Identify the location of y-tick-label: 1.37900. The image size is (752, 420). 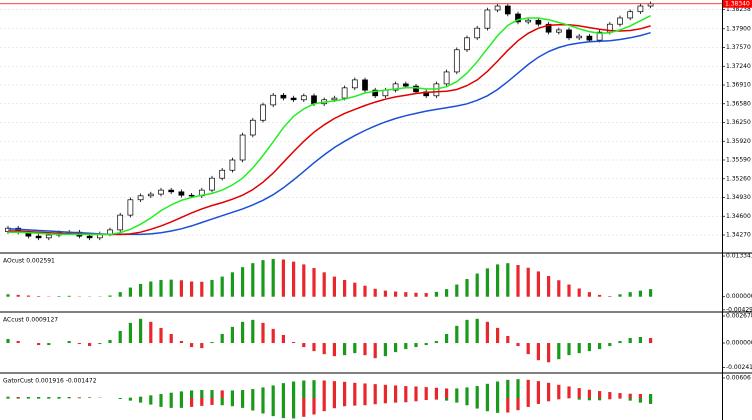
(738, 28).